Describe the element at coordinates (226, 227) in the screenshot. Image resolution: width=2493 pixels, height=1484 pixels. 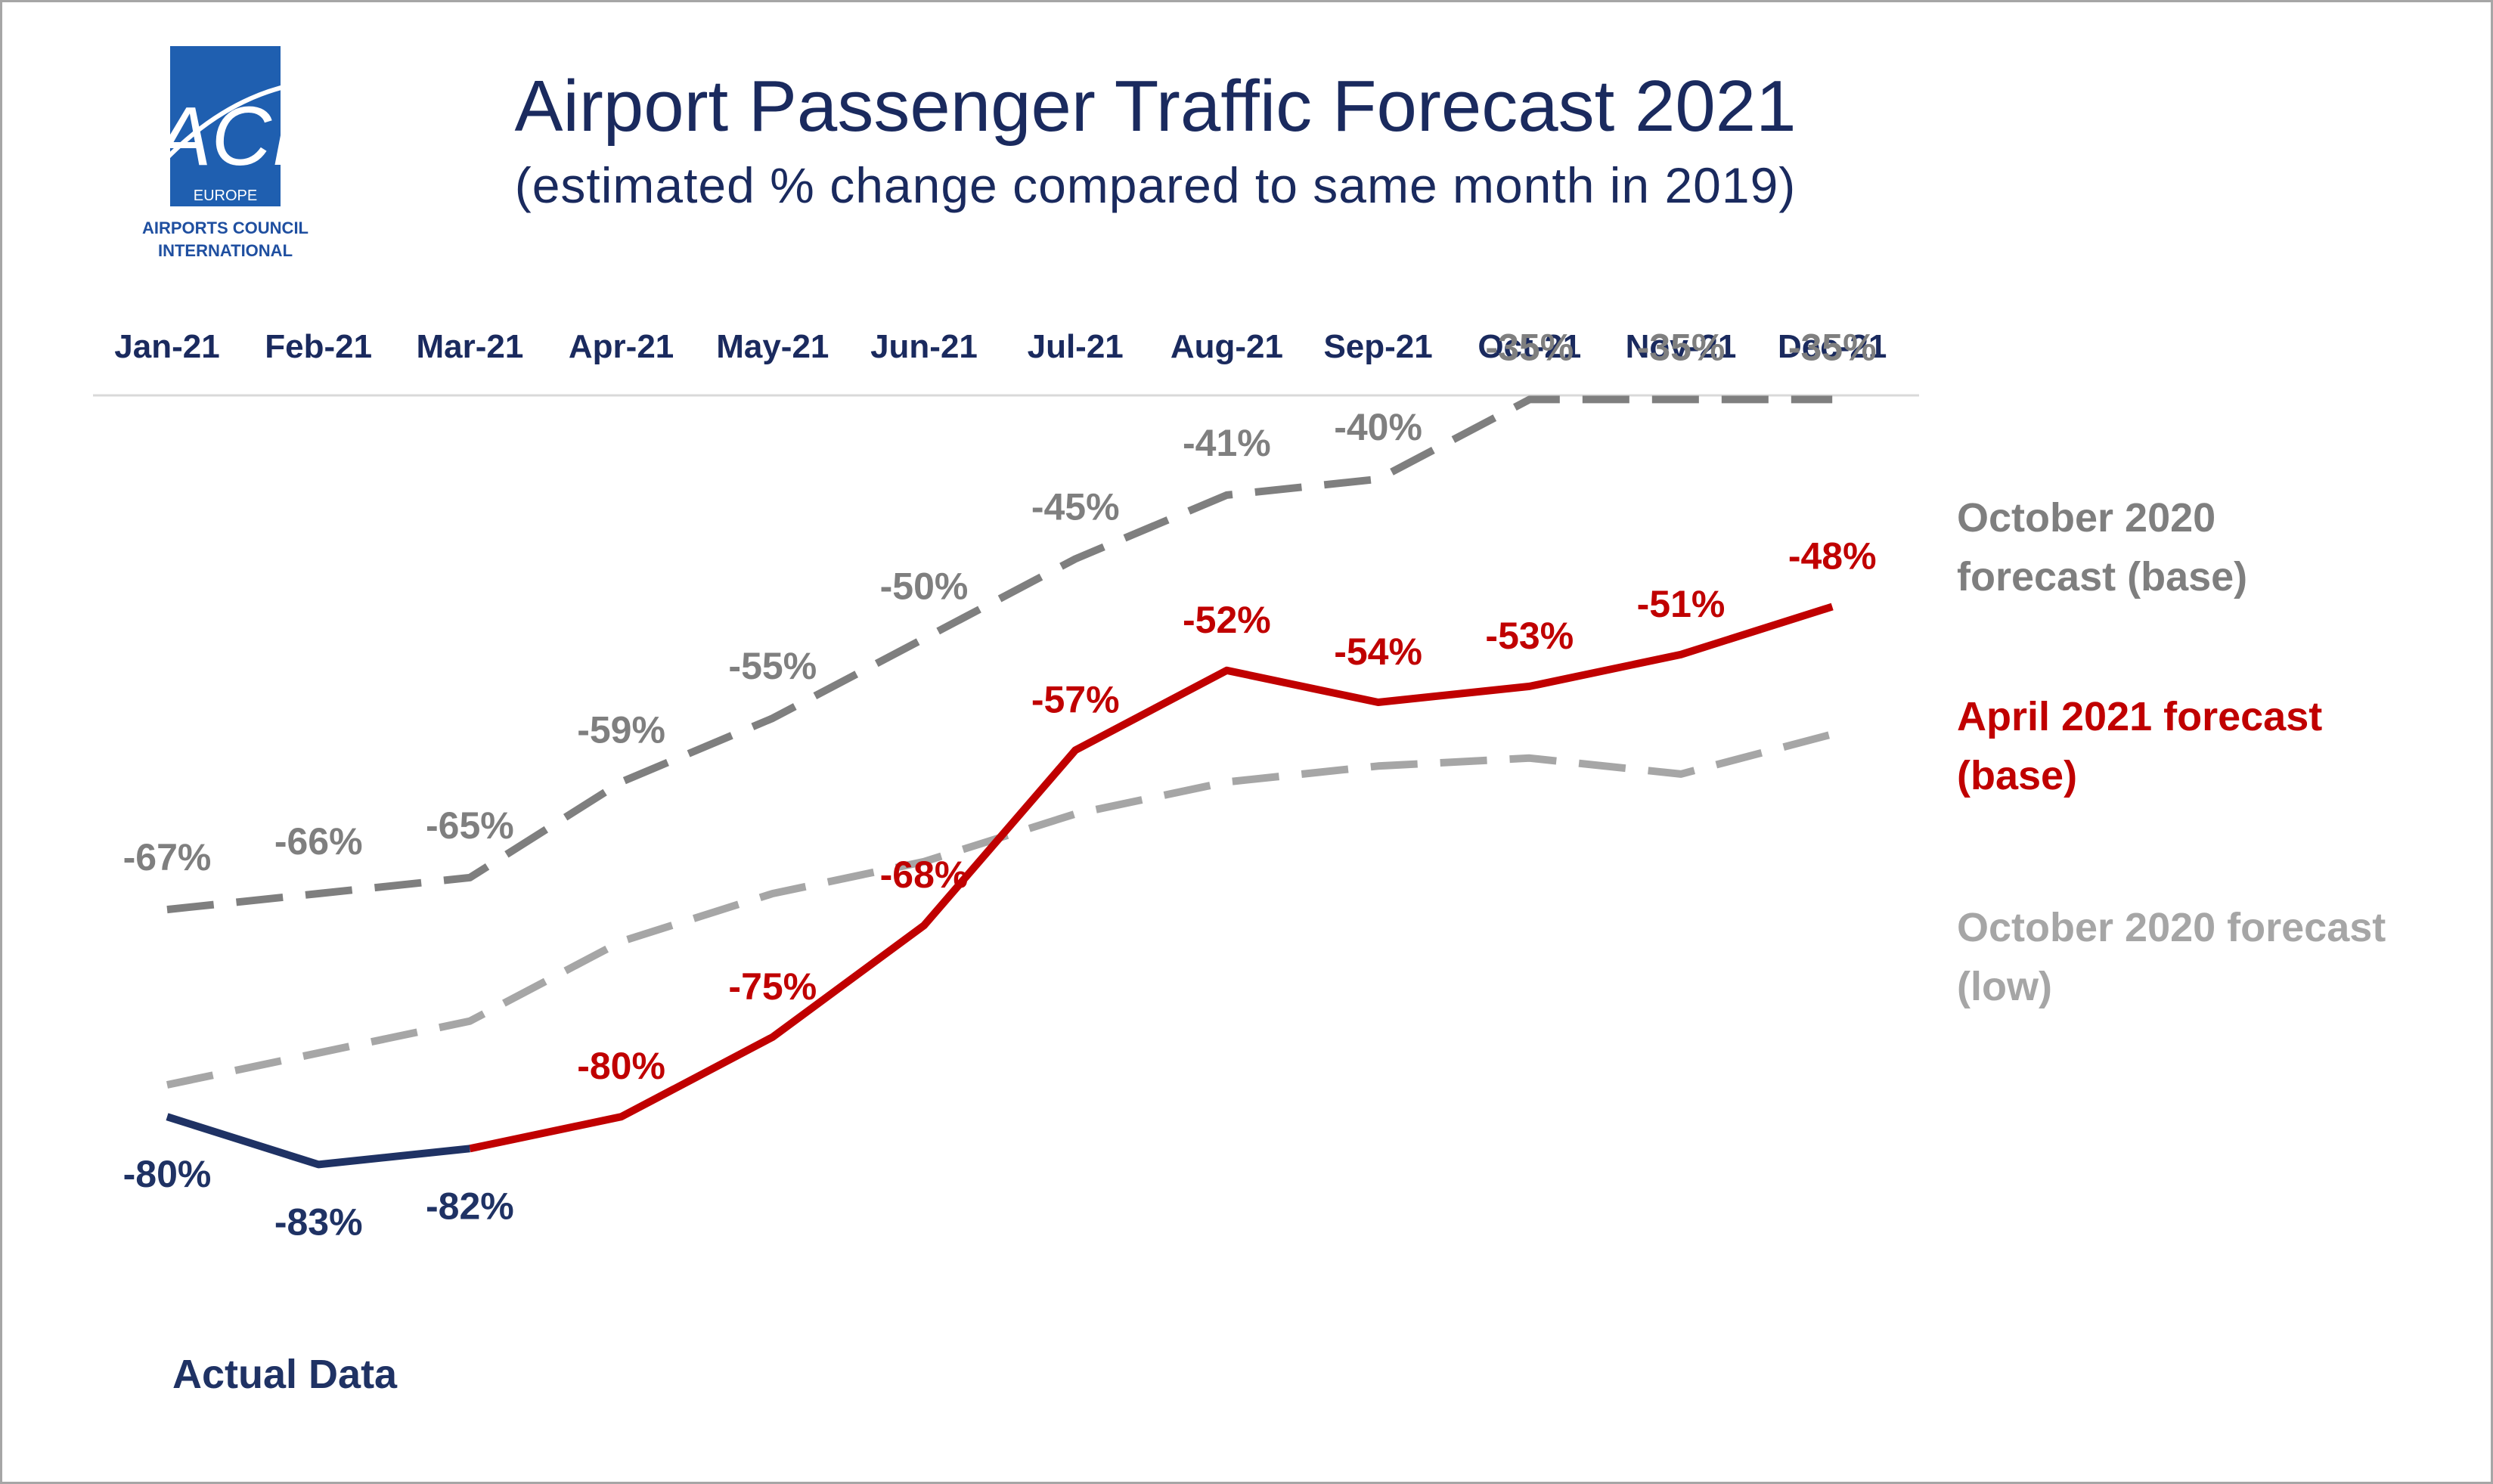
I see `logo-org-line1: AIRPORTS COUNCIL` at that location.